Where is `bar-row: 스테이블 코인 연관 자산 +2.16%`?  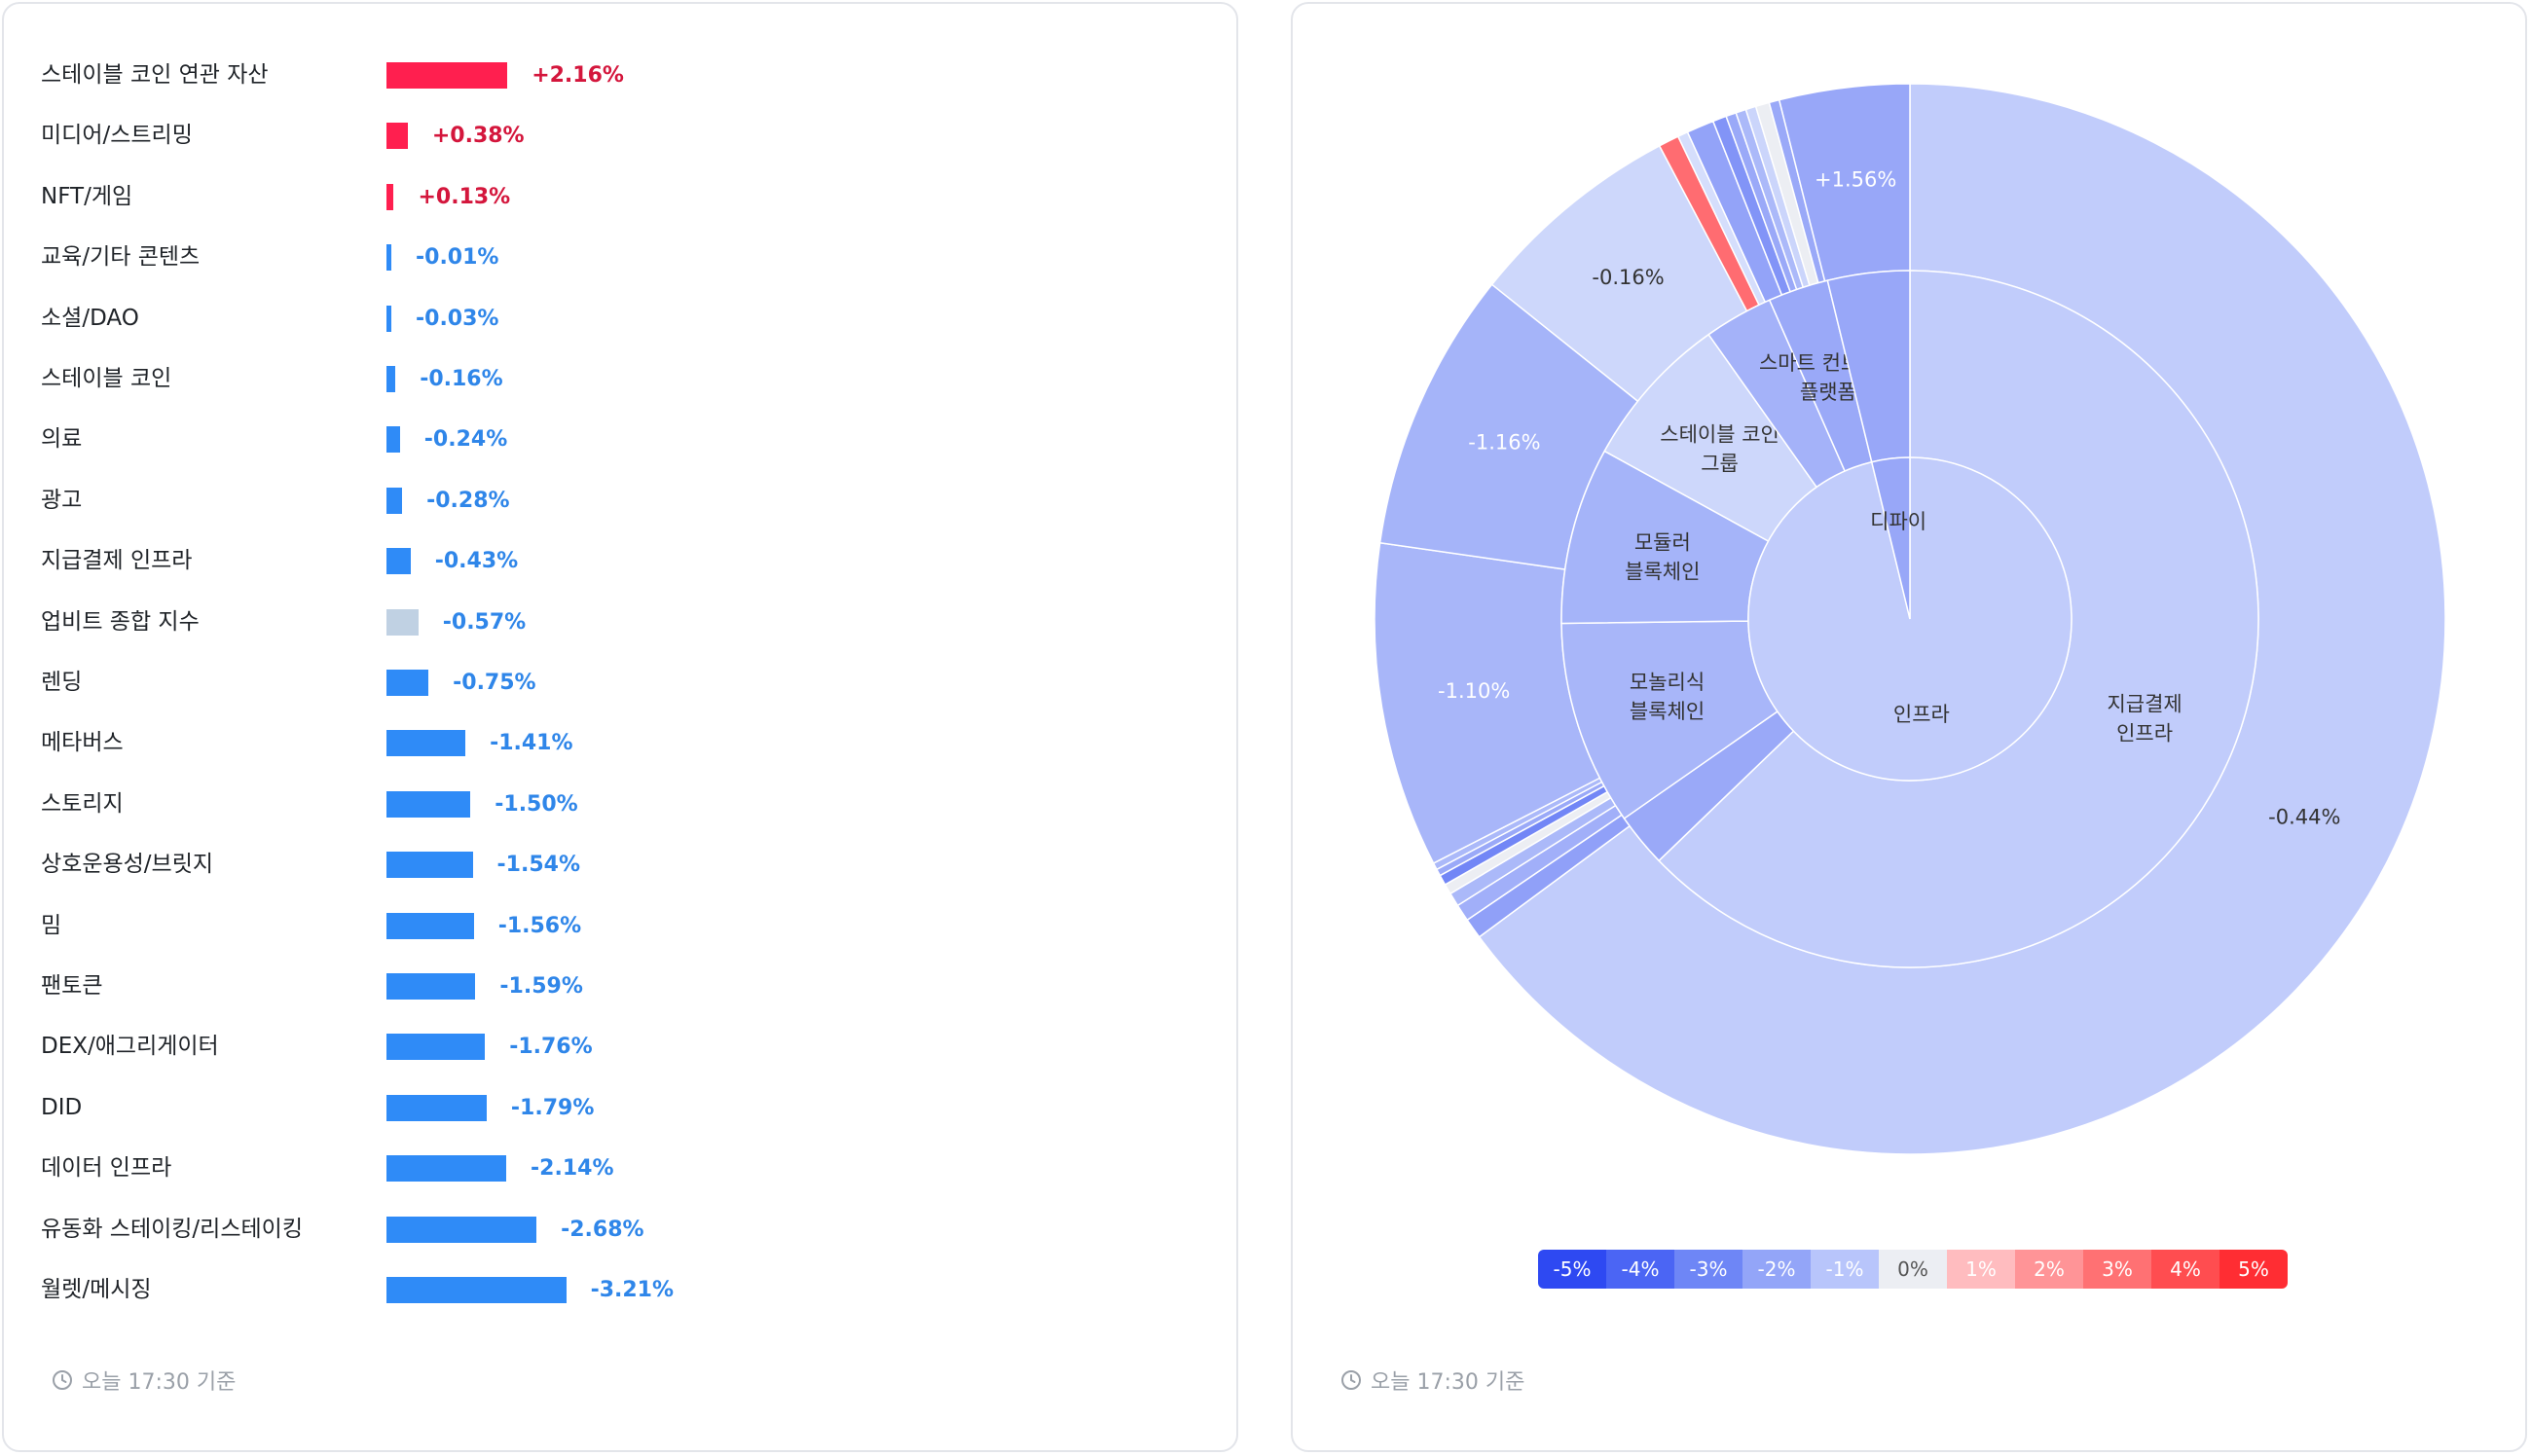
bar-row: 스테이블 코인 연관 자산 +2.16% is located at coordinates (625, 74).